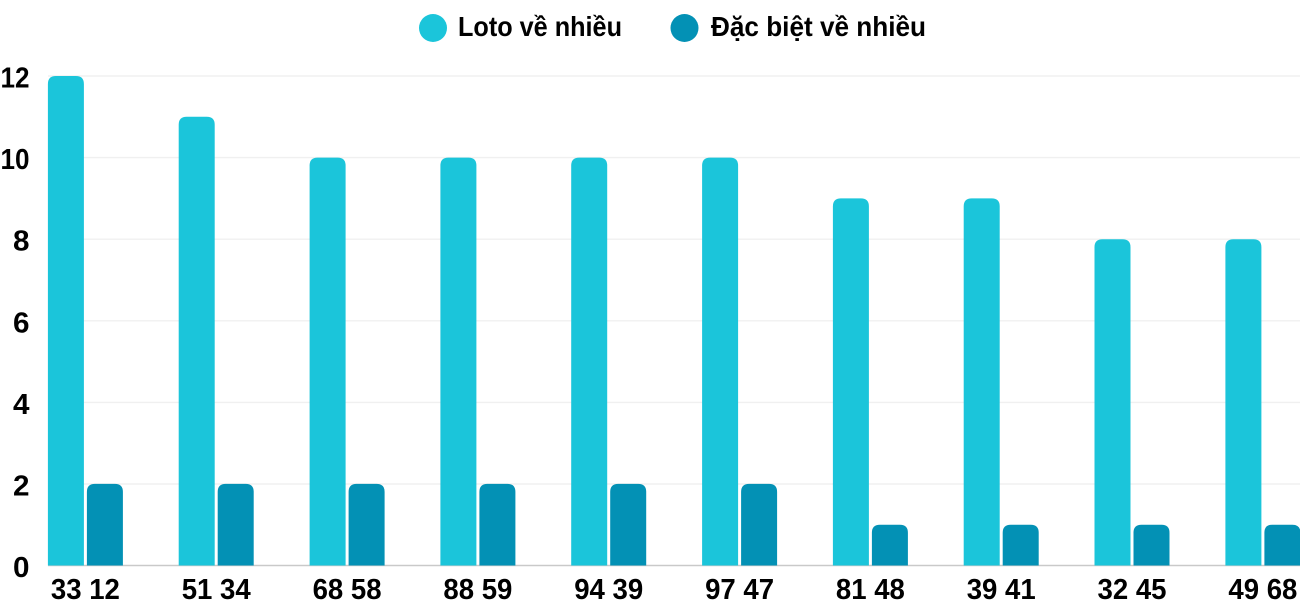 This screenshot has width=1300, height=605. I want to click on svg-text: 0, so click(21, 568).